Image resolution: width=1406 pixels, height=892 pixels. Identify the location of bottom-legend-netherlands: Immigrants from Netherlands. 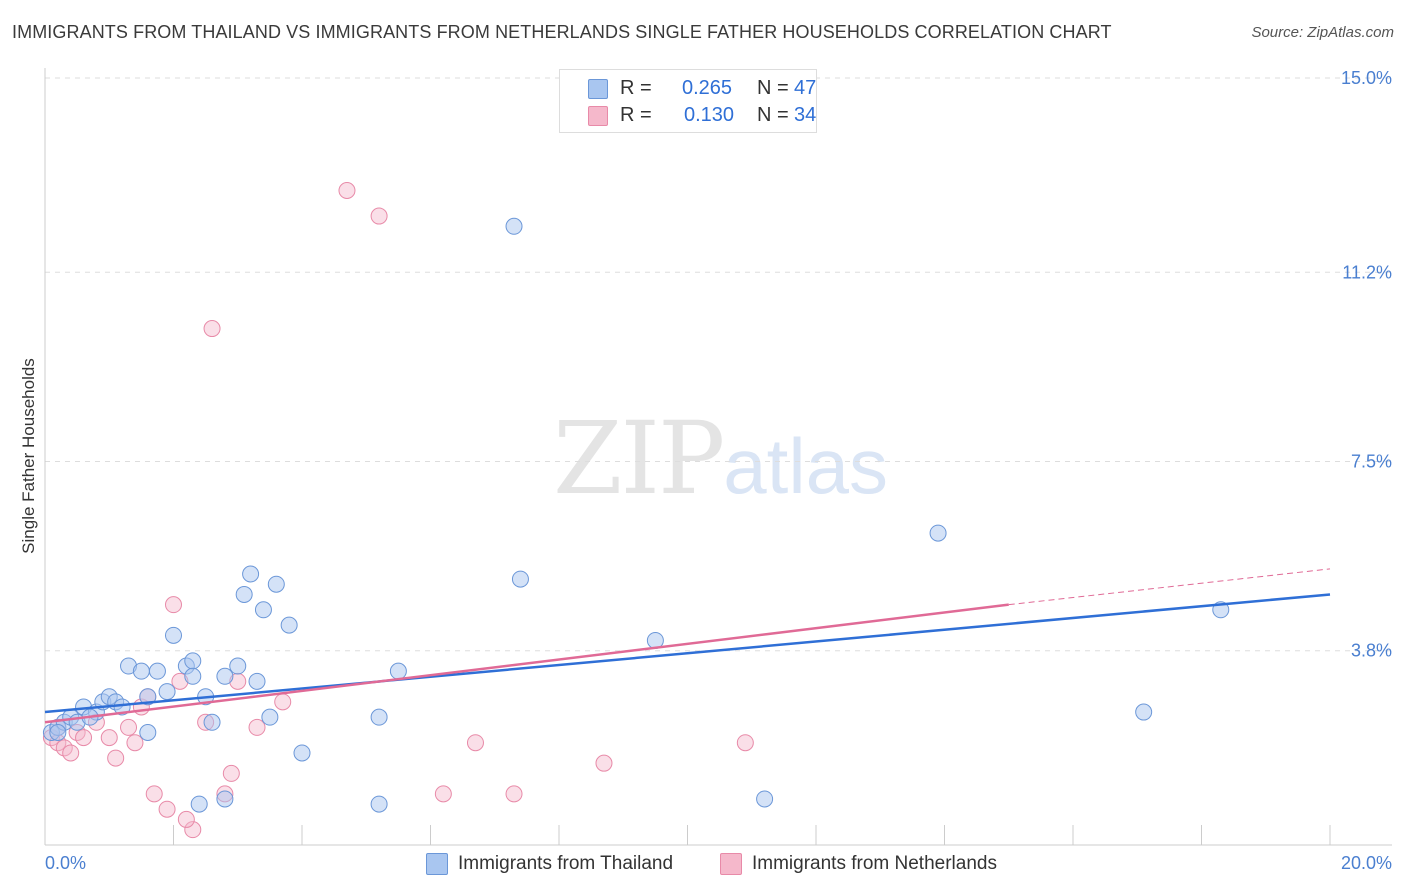
(880, 864).